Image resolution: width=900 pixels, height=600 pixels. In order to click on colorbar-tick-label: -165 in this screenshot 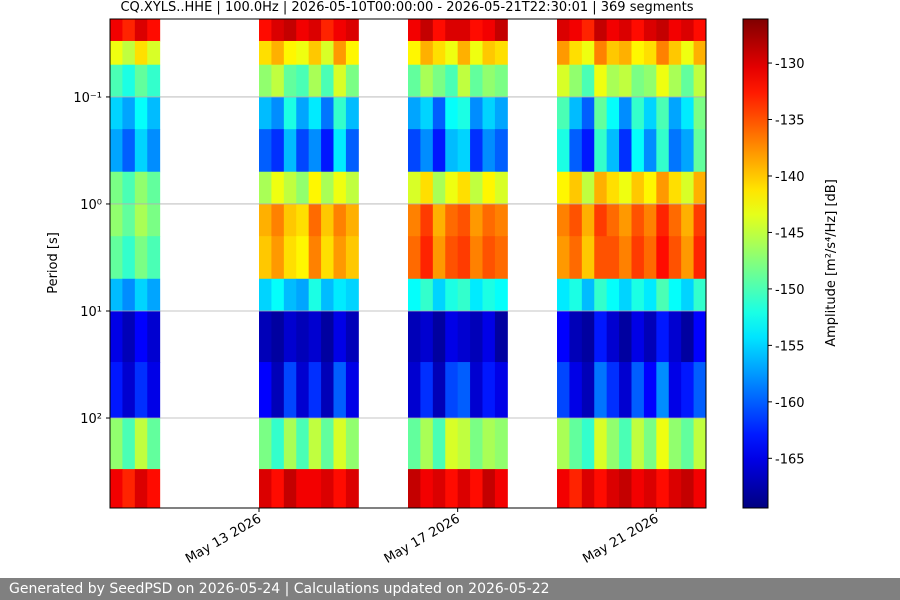, I will do `click(790, 459)`.